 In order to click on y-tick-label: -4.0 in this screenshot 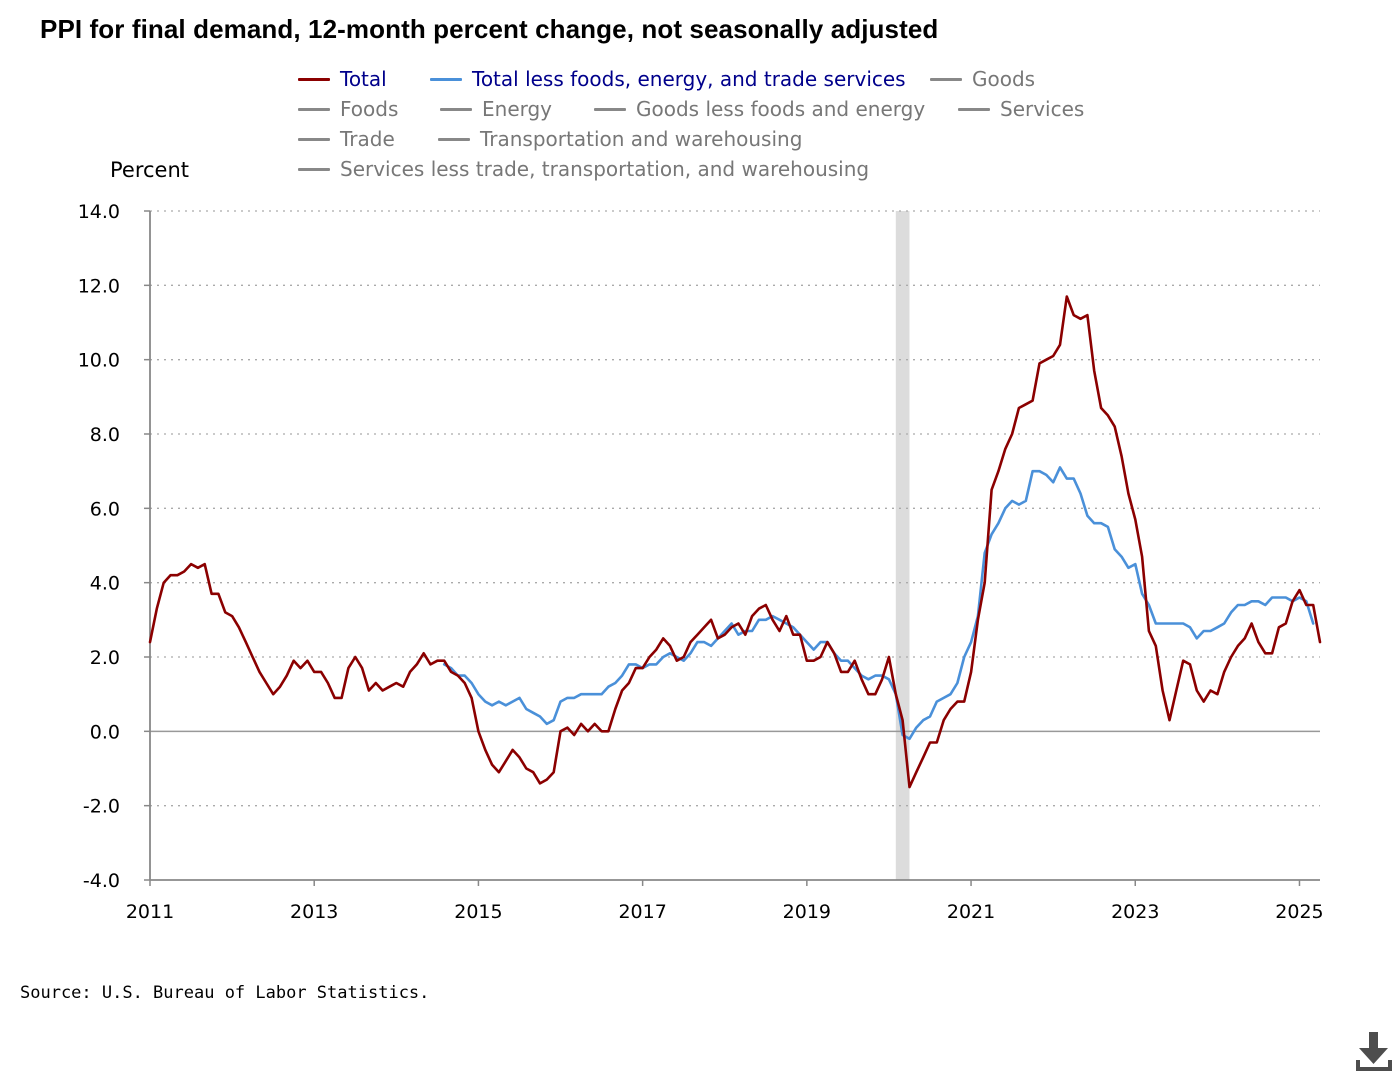, I will do `click(101, 881)`.